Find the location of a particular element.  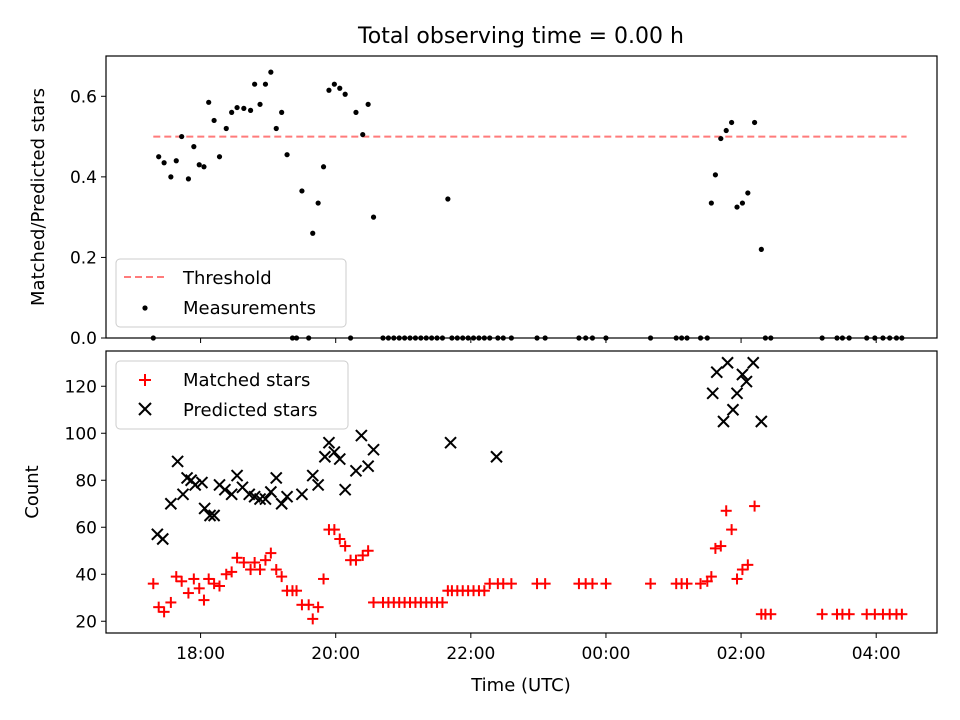

ratio-y-tick-label: 0.6 is located at coordinates (83, 97).